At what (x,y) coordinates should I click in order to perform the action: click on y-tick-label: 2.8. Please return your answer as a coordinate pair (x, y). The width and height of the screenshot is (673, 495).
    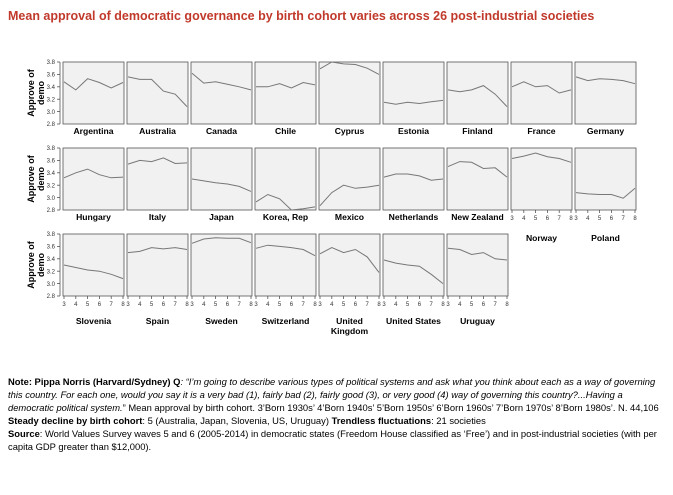
    Looking at the image, I should click on (51, 125).